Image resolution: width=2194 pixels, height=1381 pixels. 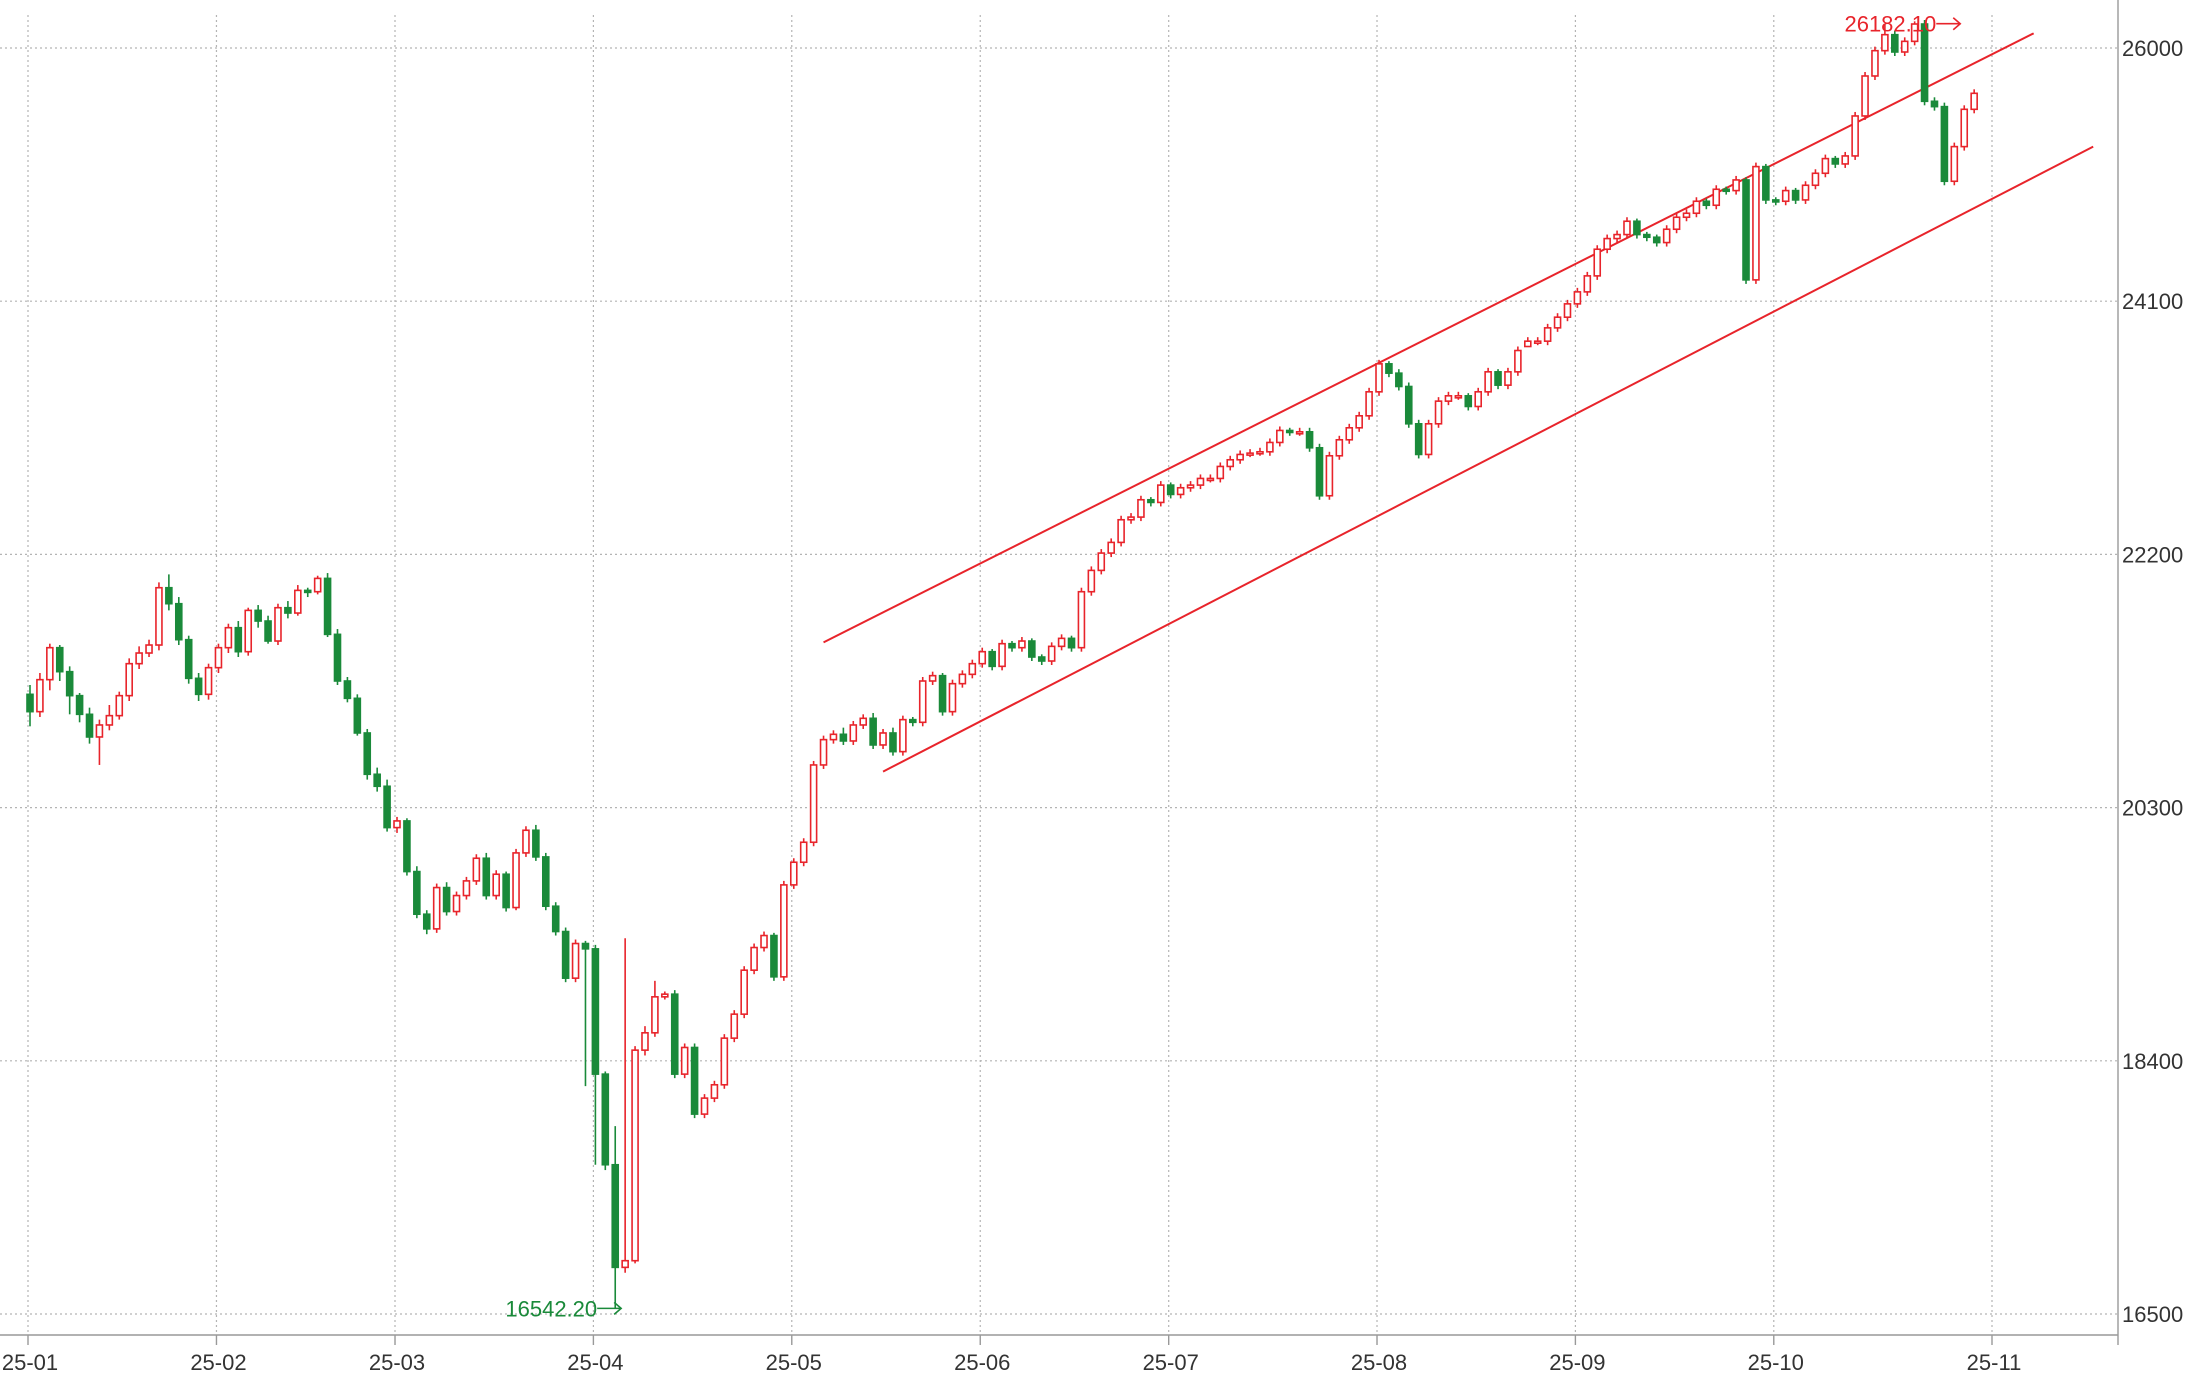 I want to click on y-tick-label: 20300, so click(x=2152, y=808).